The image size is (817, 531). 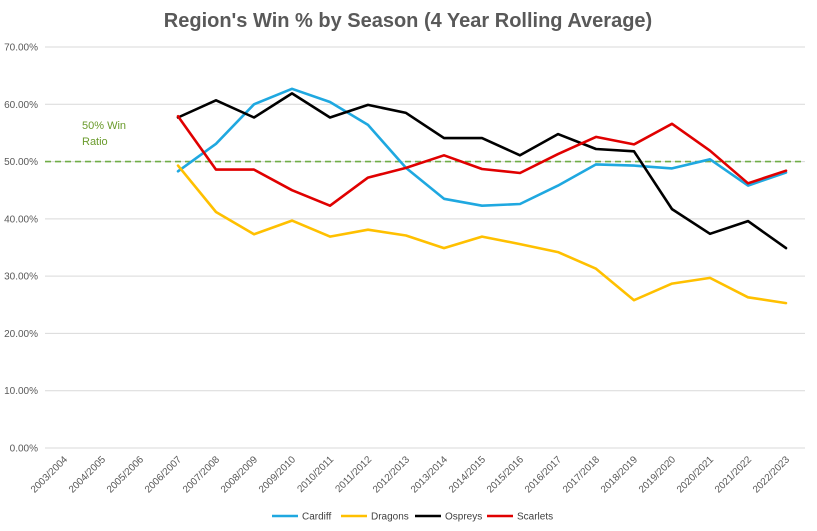 I want to click on x-tick-label: 2006/2007, so click(x=164, y=475).